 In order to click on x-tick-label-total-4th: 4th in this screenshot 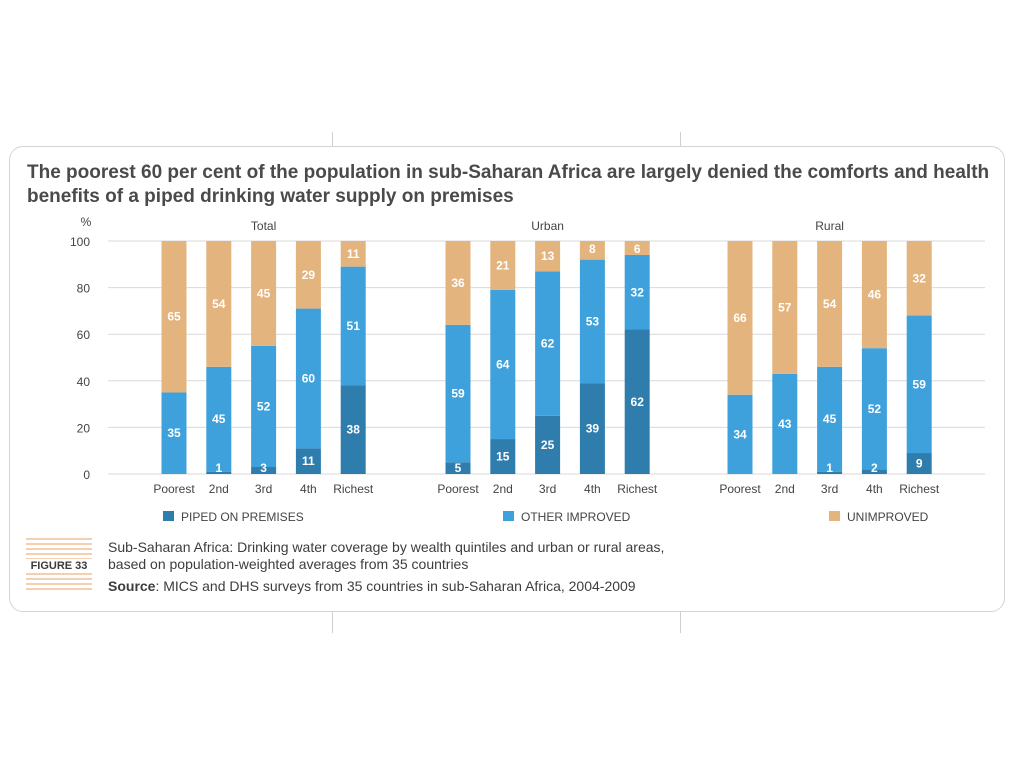, I will do `click(308, 489)`.